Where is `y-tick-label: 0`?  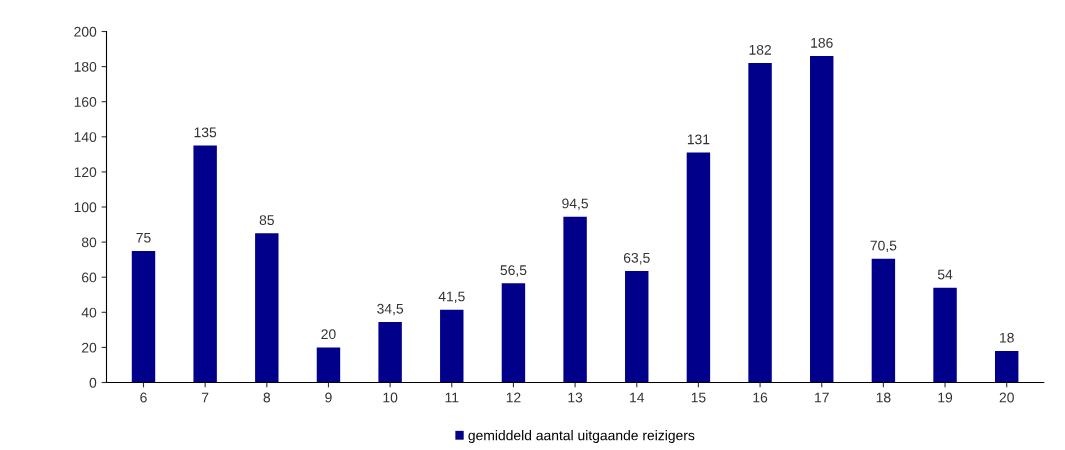
y-tick-label: 0 is located at coordinates (93, 382).